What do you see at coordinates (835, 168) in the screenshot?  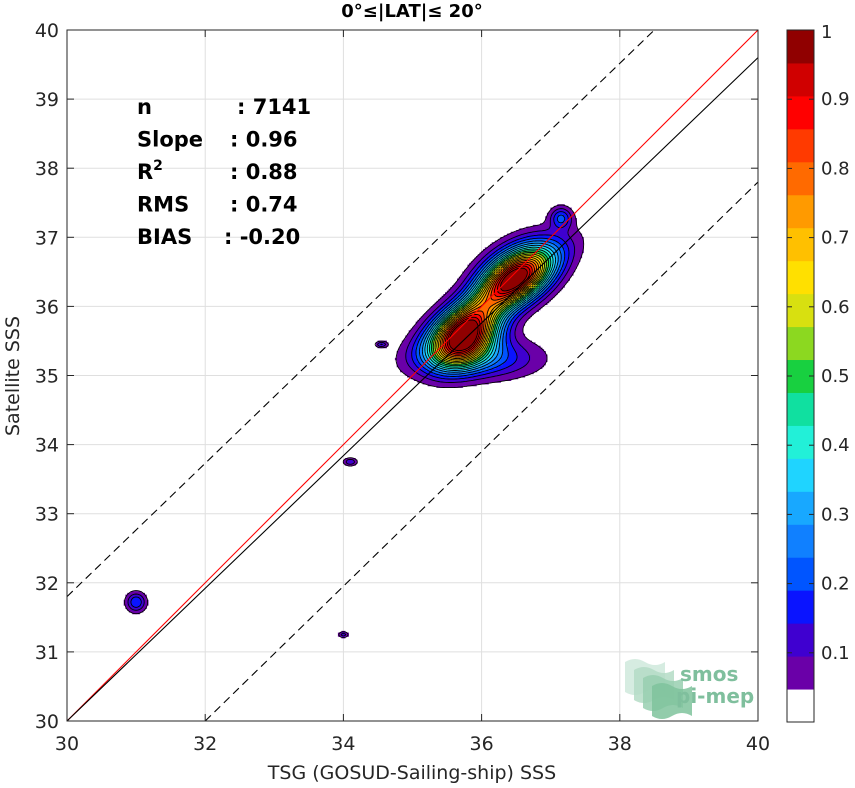 I see `colorbar-tick-label: 0.8` at bounding box center [835, 168].